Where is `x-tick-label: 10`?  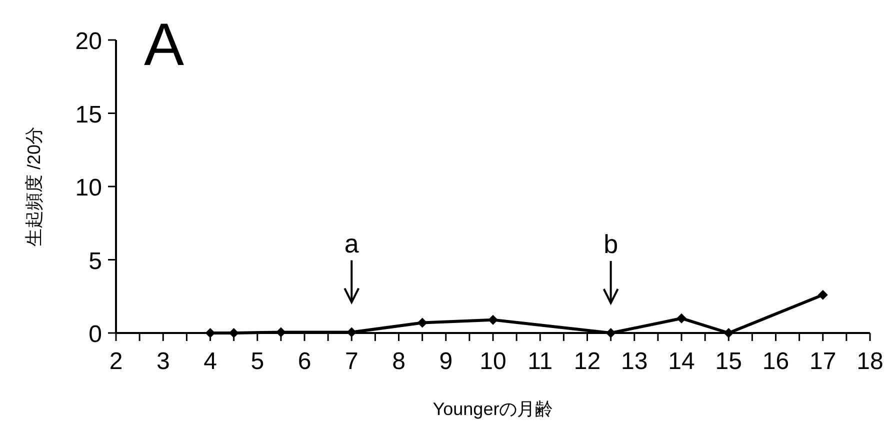 x-tick-label: 10 is located at coordinates (493, 361).